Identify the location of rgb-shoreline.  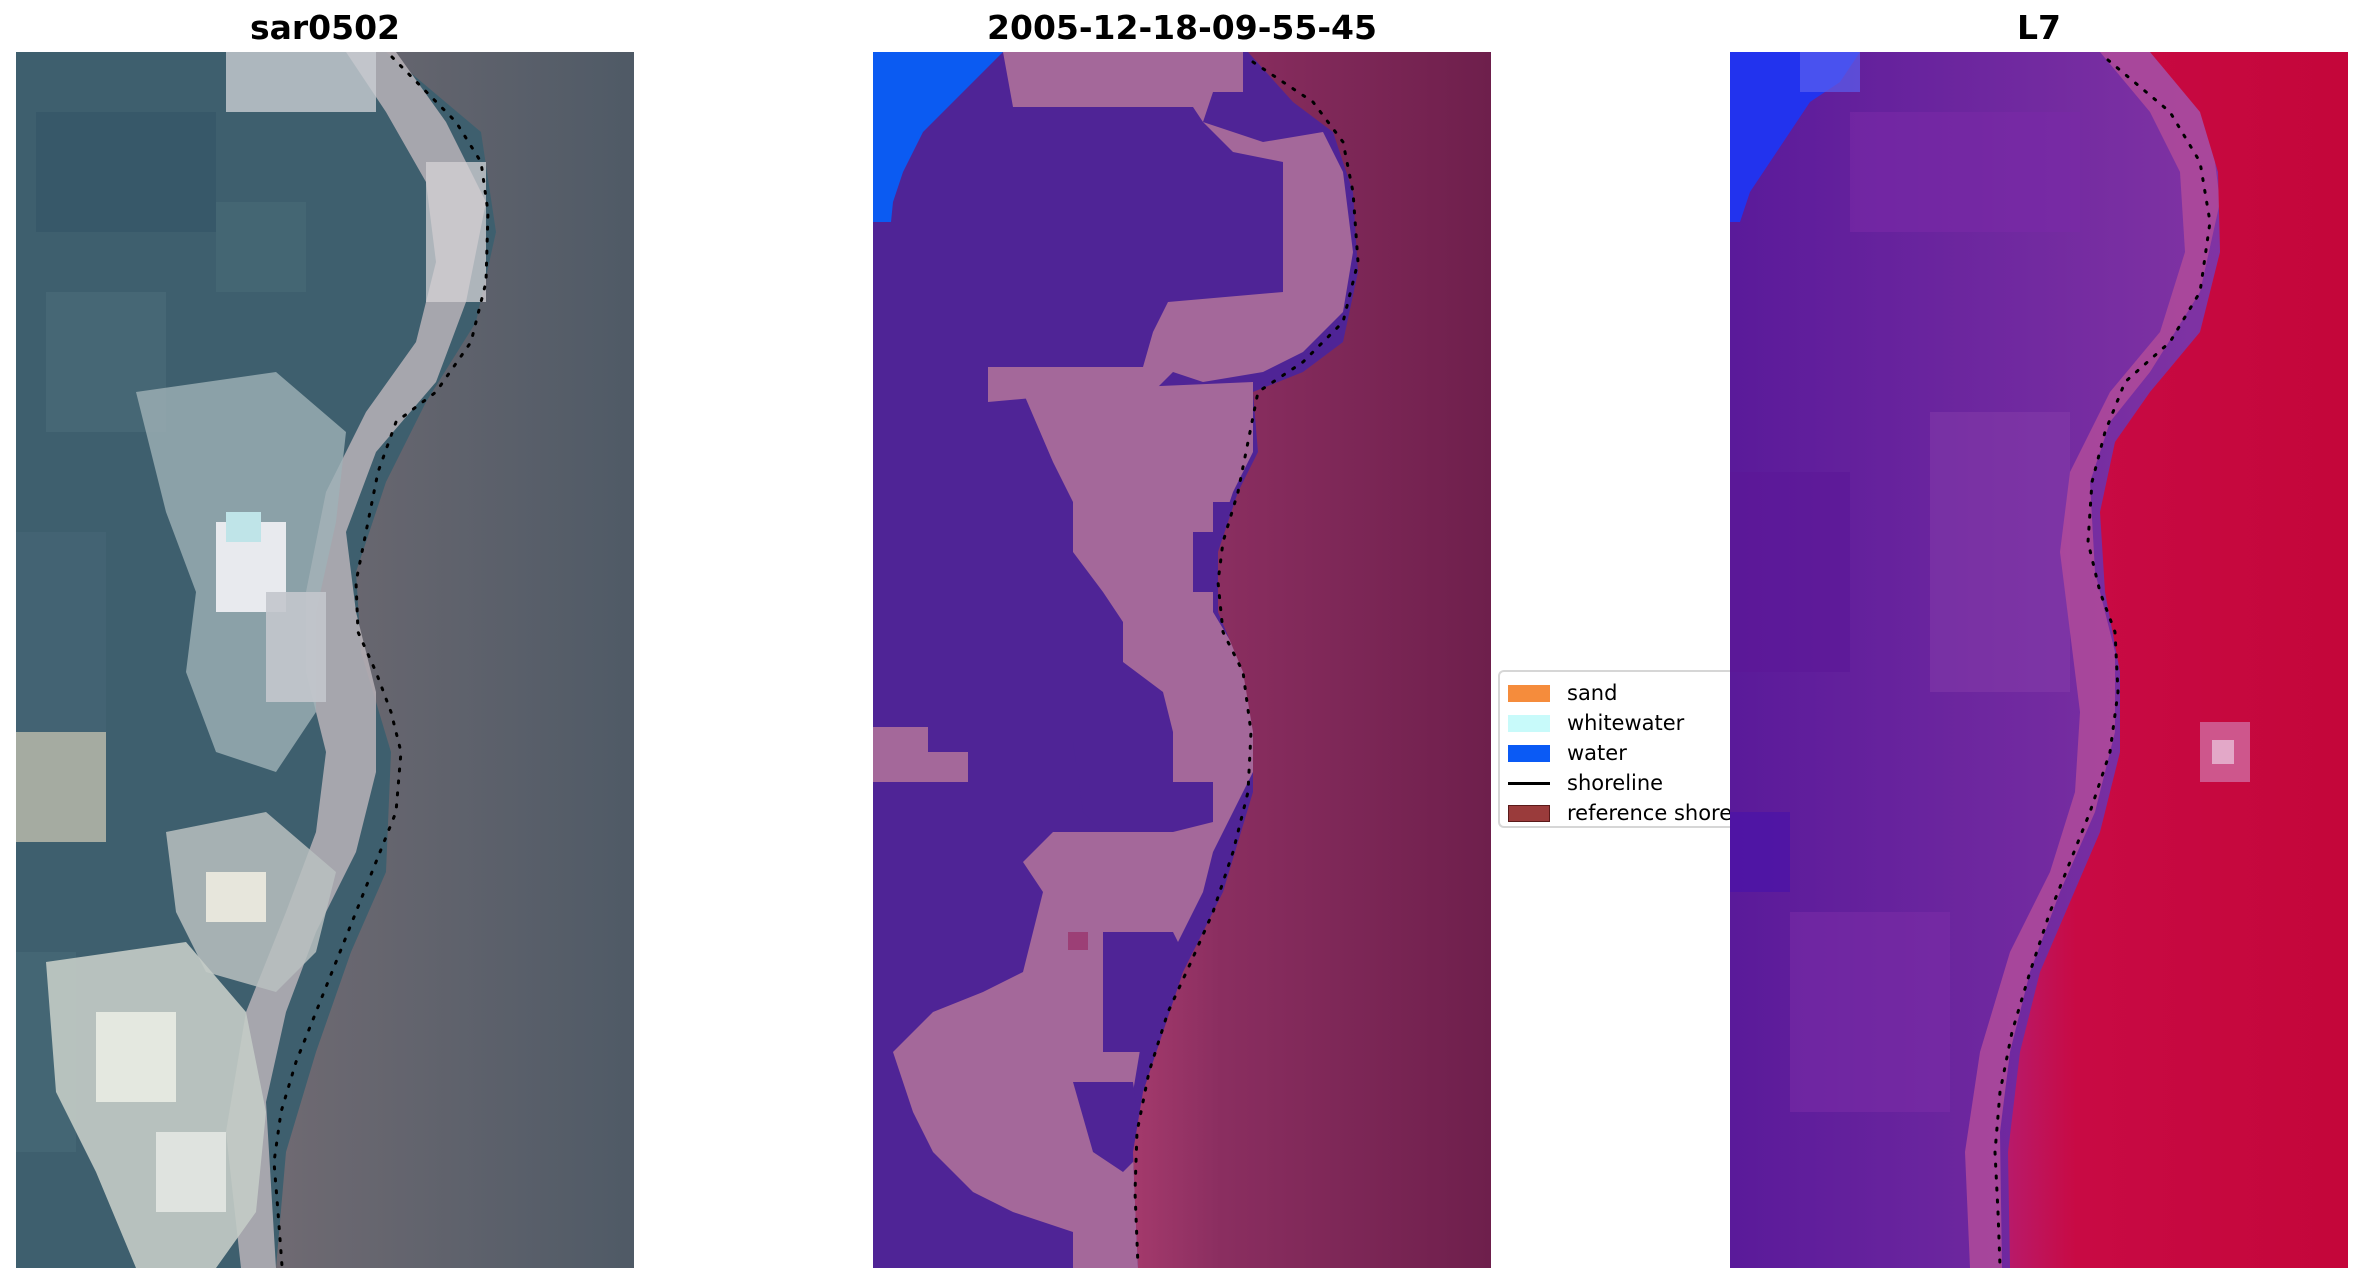
(381, 661).